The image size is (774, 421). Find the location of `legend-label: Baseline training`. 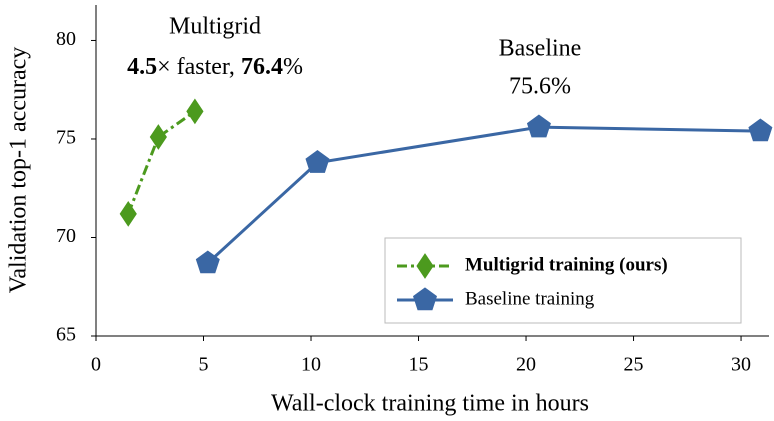

legend-label: Baseline training is located at coordinates (530, 298).